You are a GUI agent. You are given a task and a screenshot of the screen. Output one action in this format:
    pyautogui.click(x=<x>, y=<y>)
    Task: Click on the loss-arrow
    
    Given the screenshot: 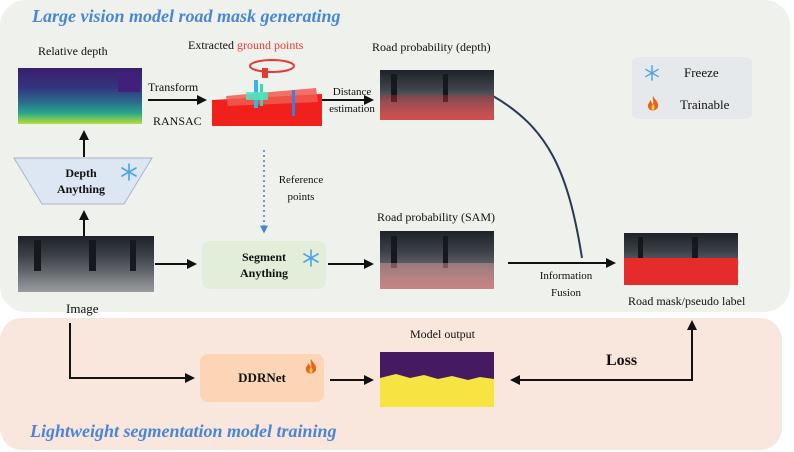 What is the action you would take?
    pyautogui.click(x=603, y=352)
    